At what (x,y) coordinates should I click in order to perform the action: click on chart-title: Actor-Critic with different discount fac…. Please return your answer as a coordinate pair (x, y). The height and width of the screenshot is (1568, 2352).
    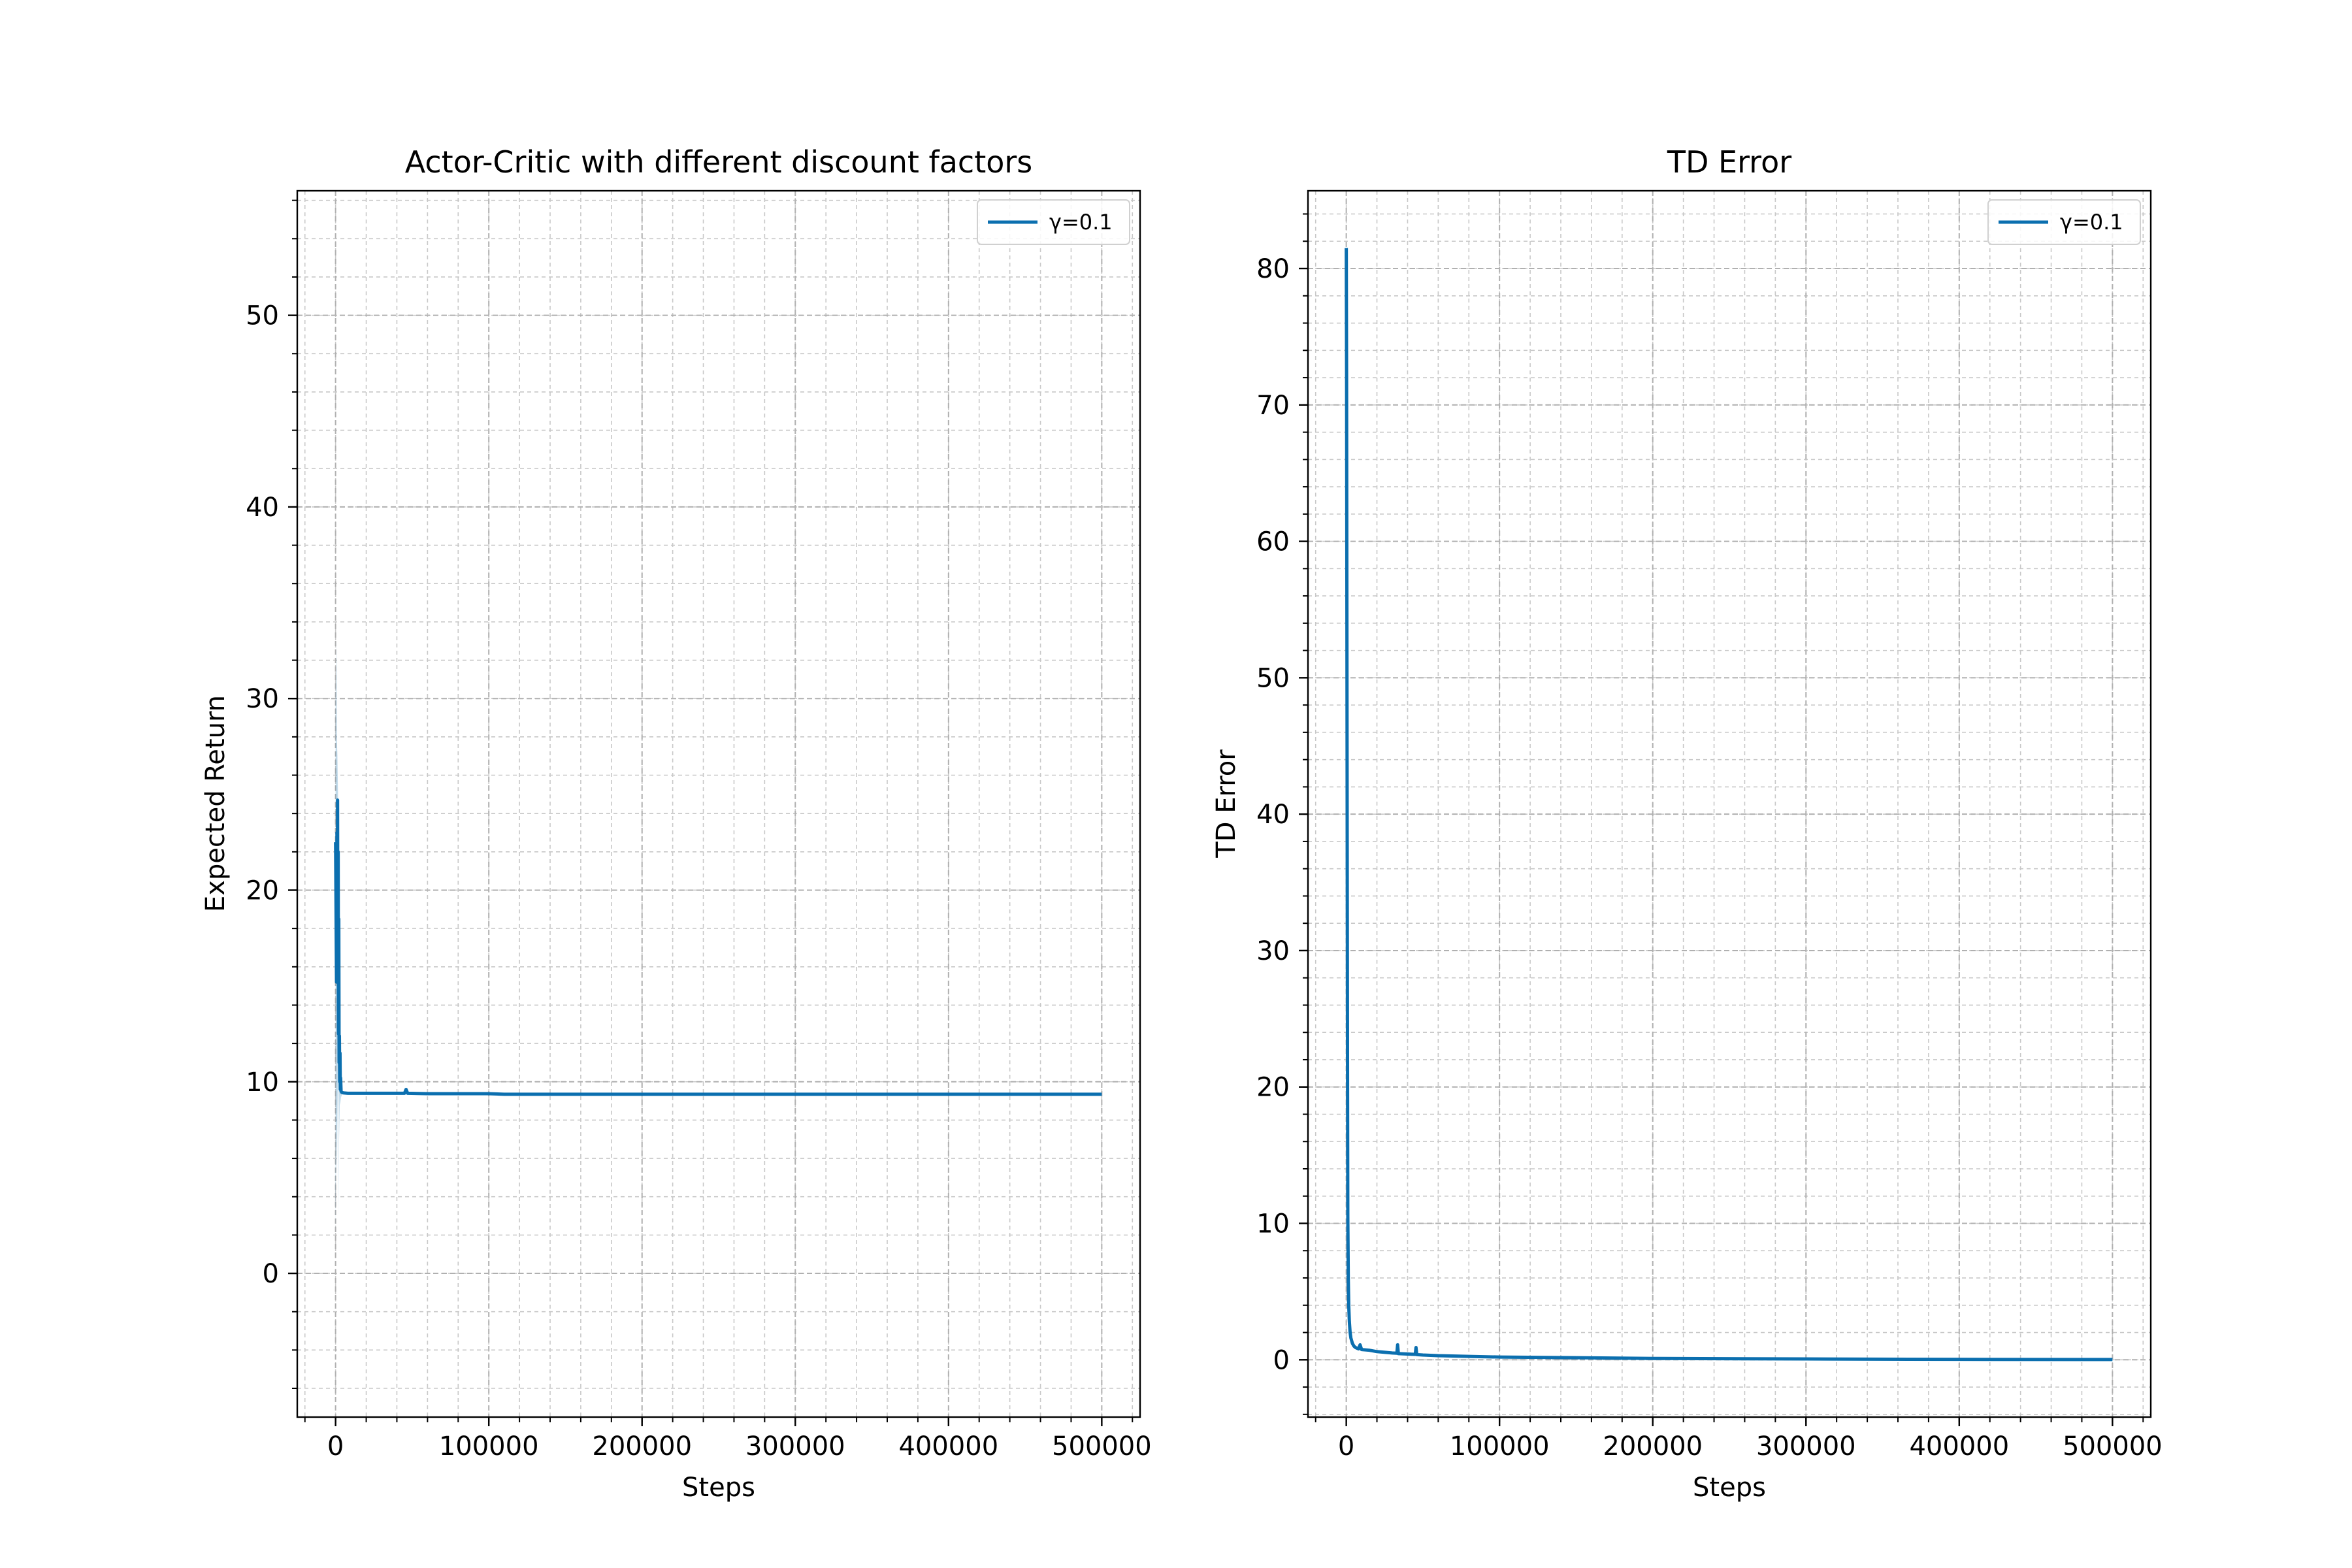
    Looking at the image, I should click on (719, 162).